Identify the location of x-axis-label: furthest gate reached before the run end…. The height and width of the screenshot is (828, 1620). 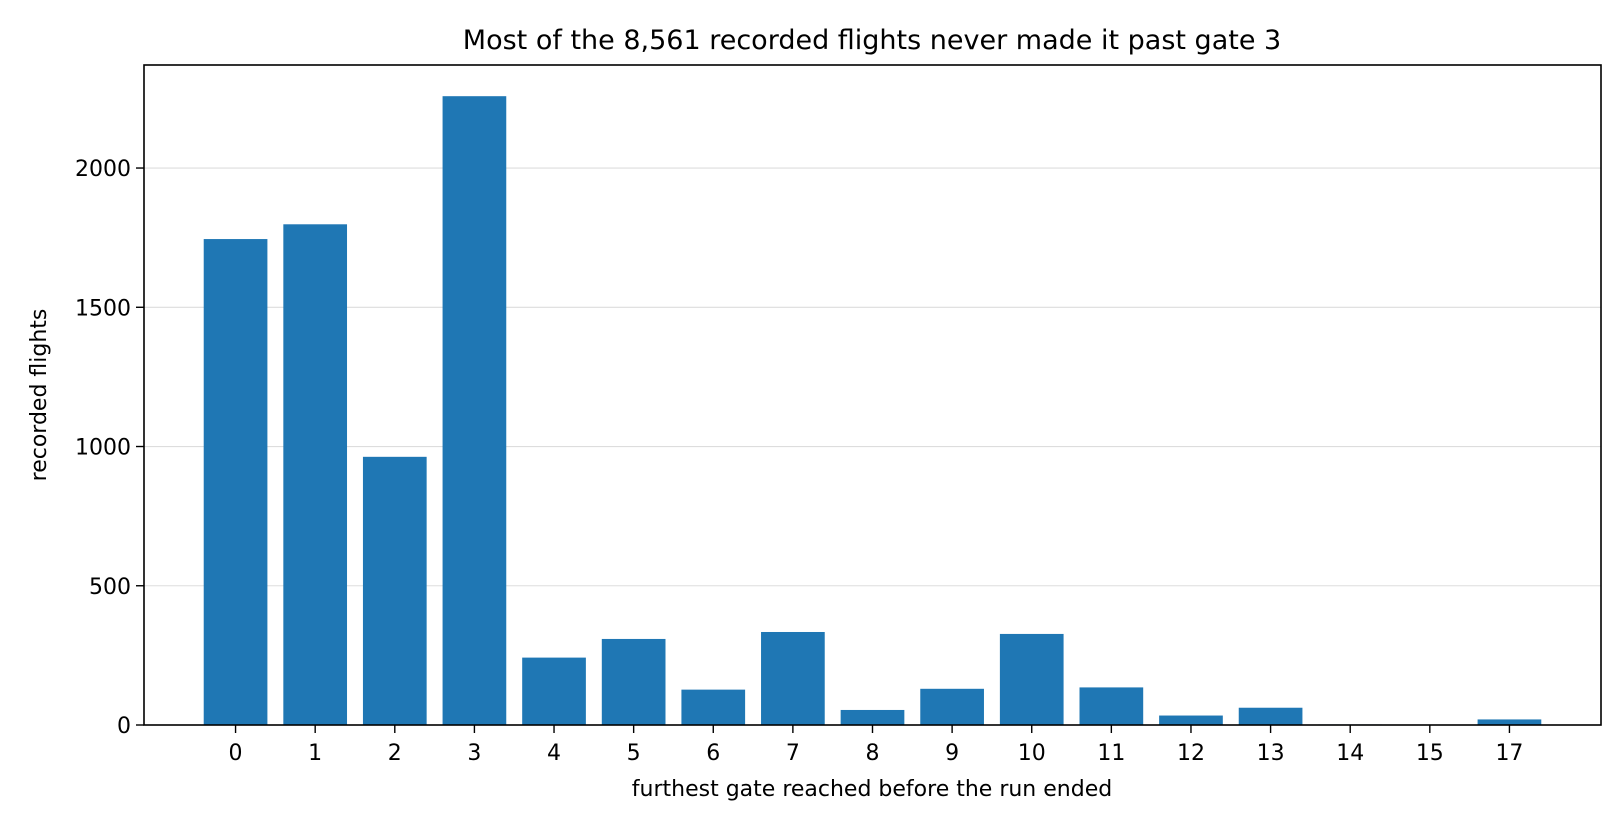
(872, 789).